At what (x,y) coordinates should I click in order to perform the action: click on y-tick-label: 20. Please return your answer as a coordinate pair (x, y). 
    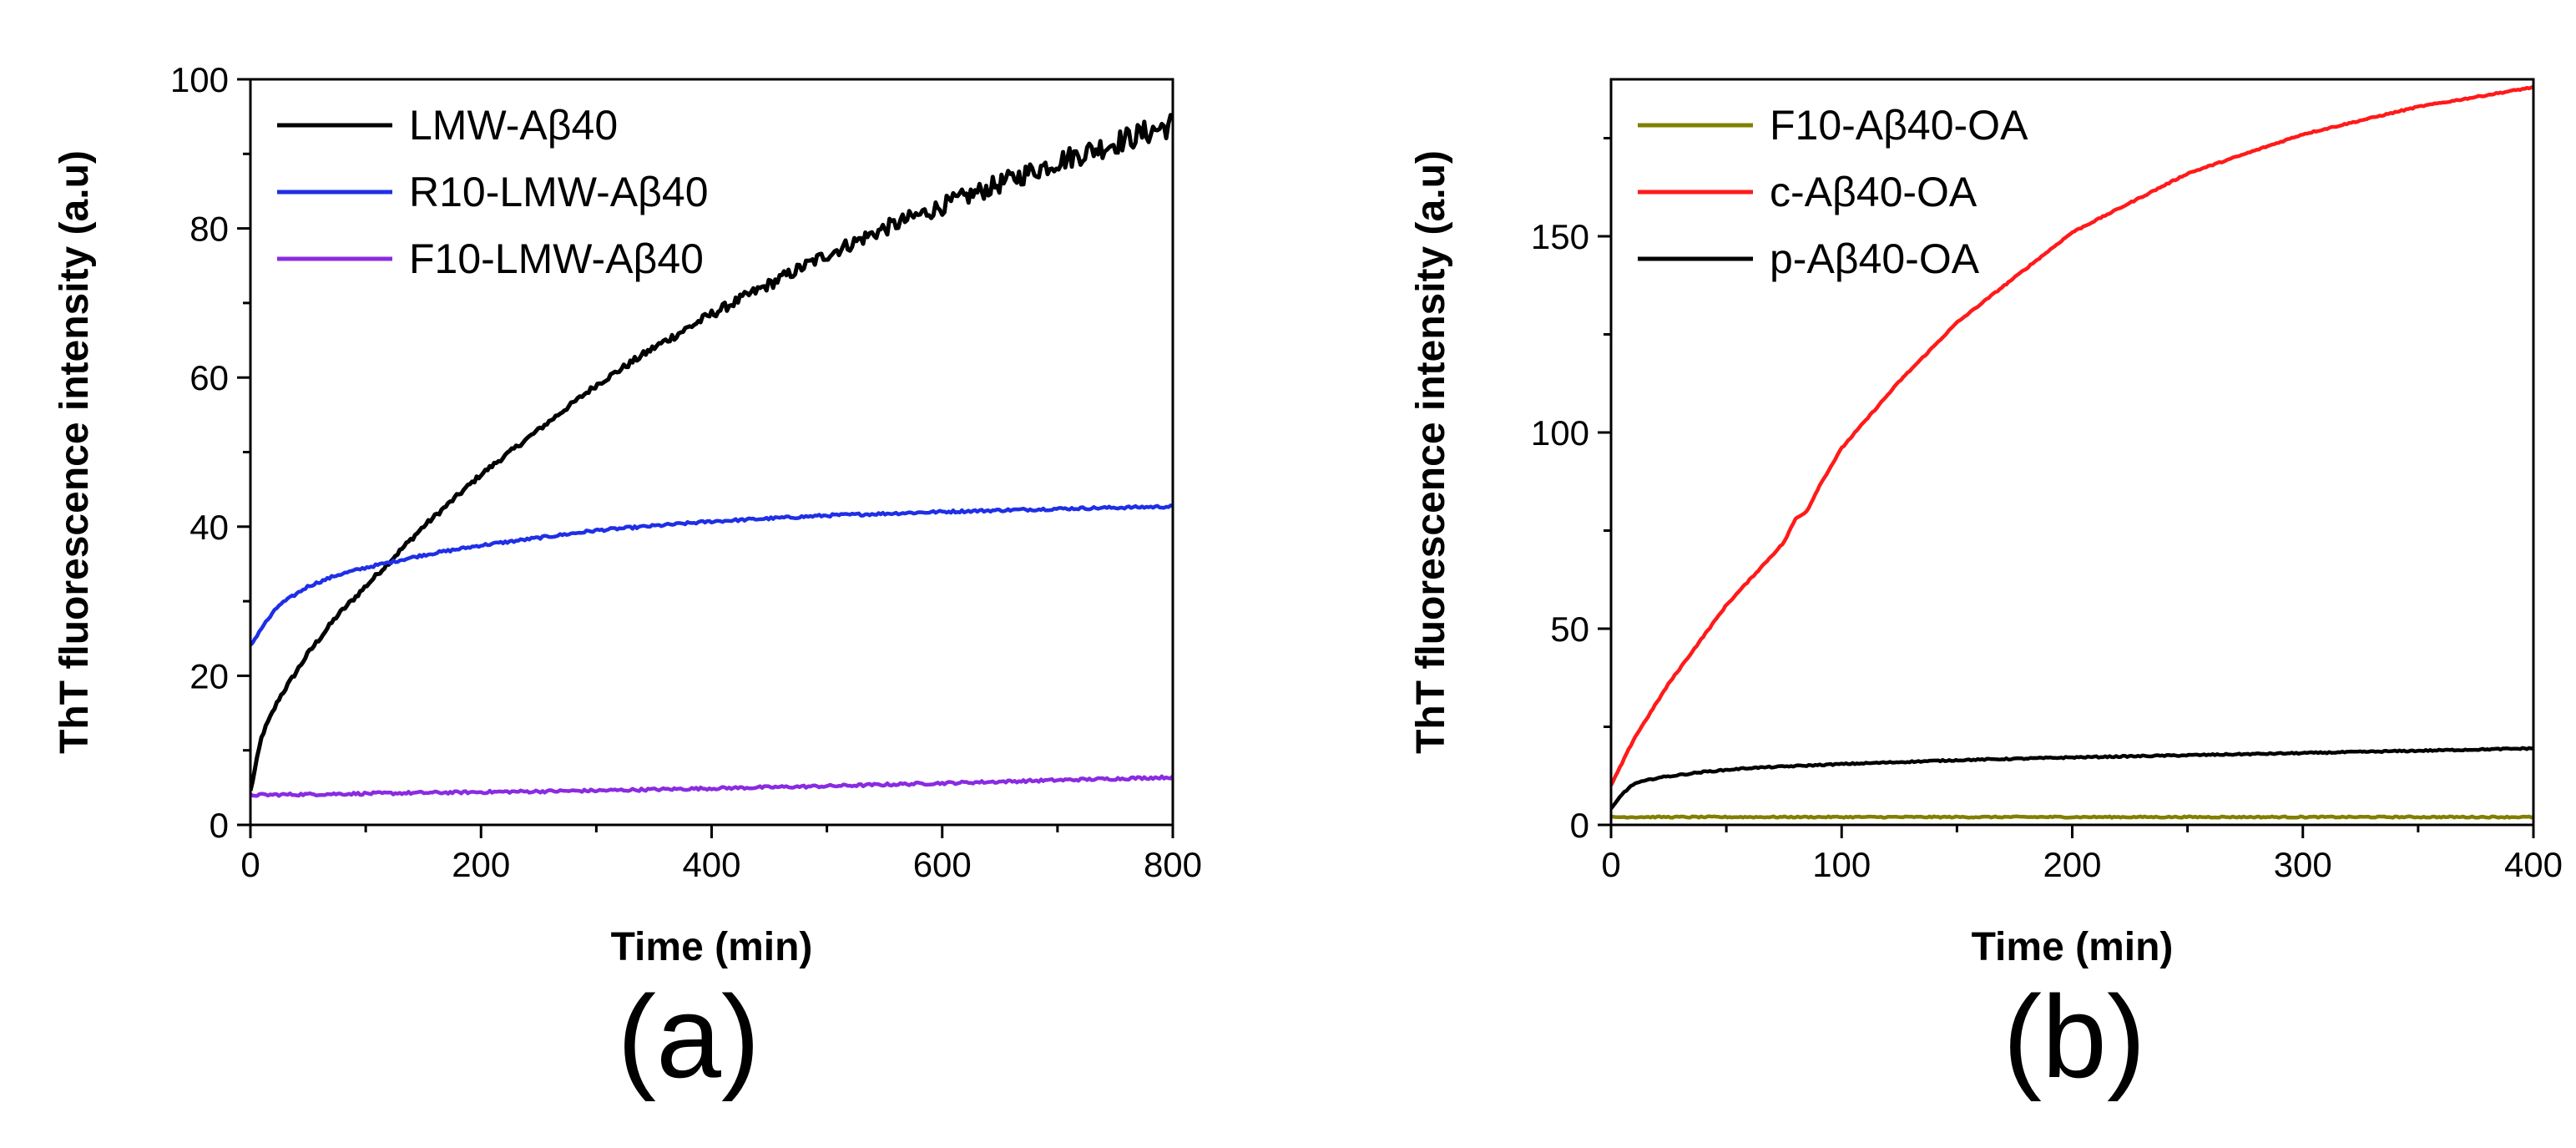
    Looking at the image, I should click on (209, 675).